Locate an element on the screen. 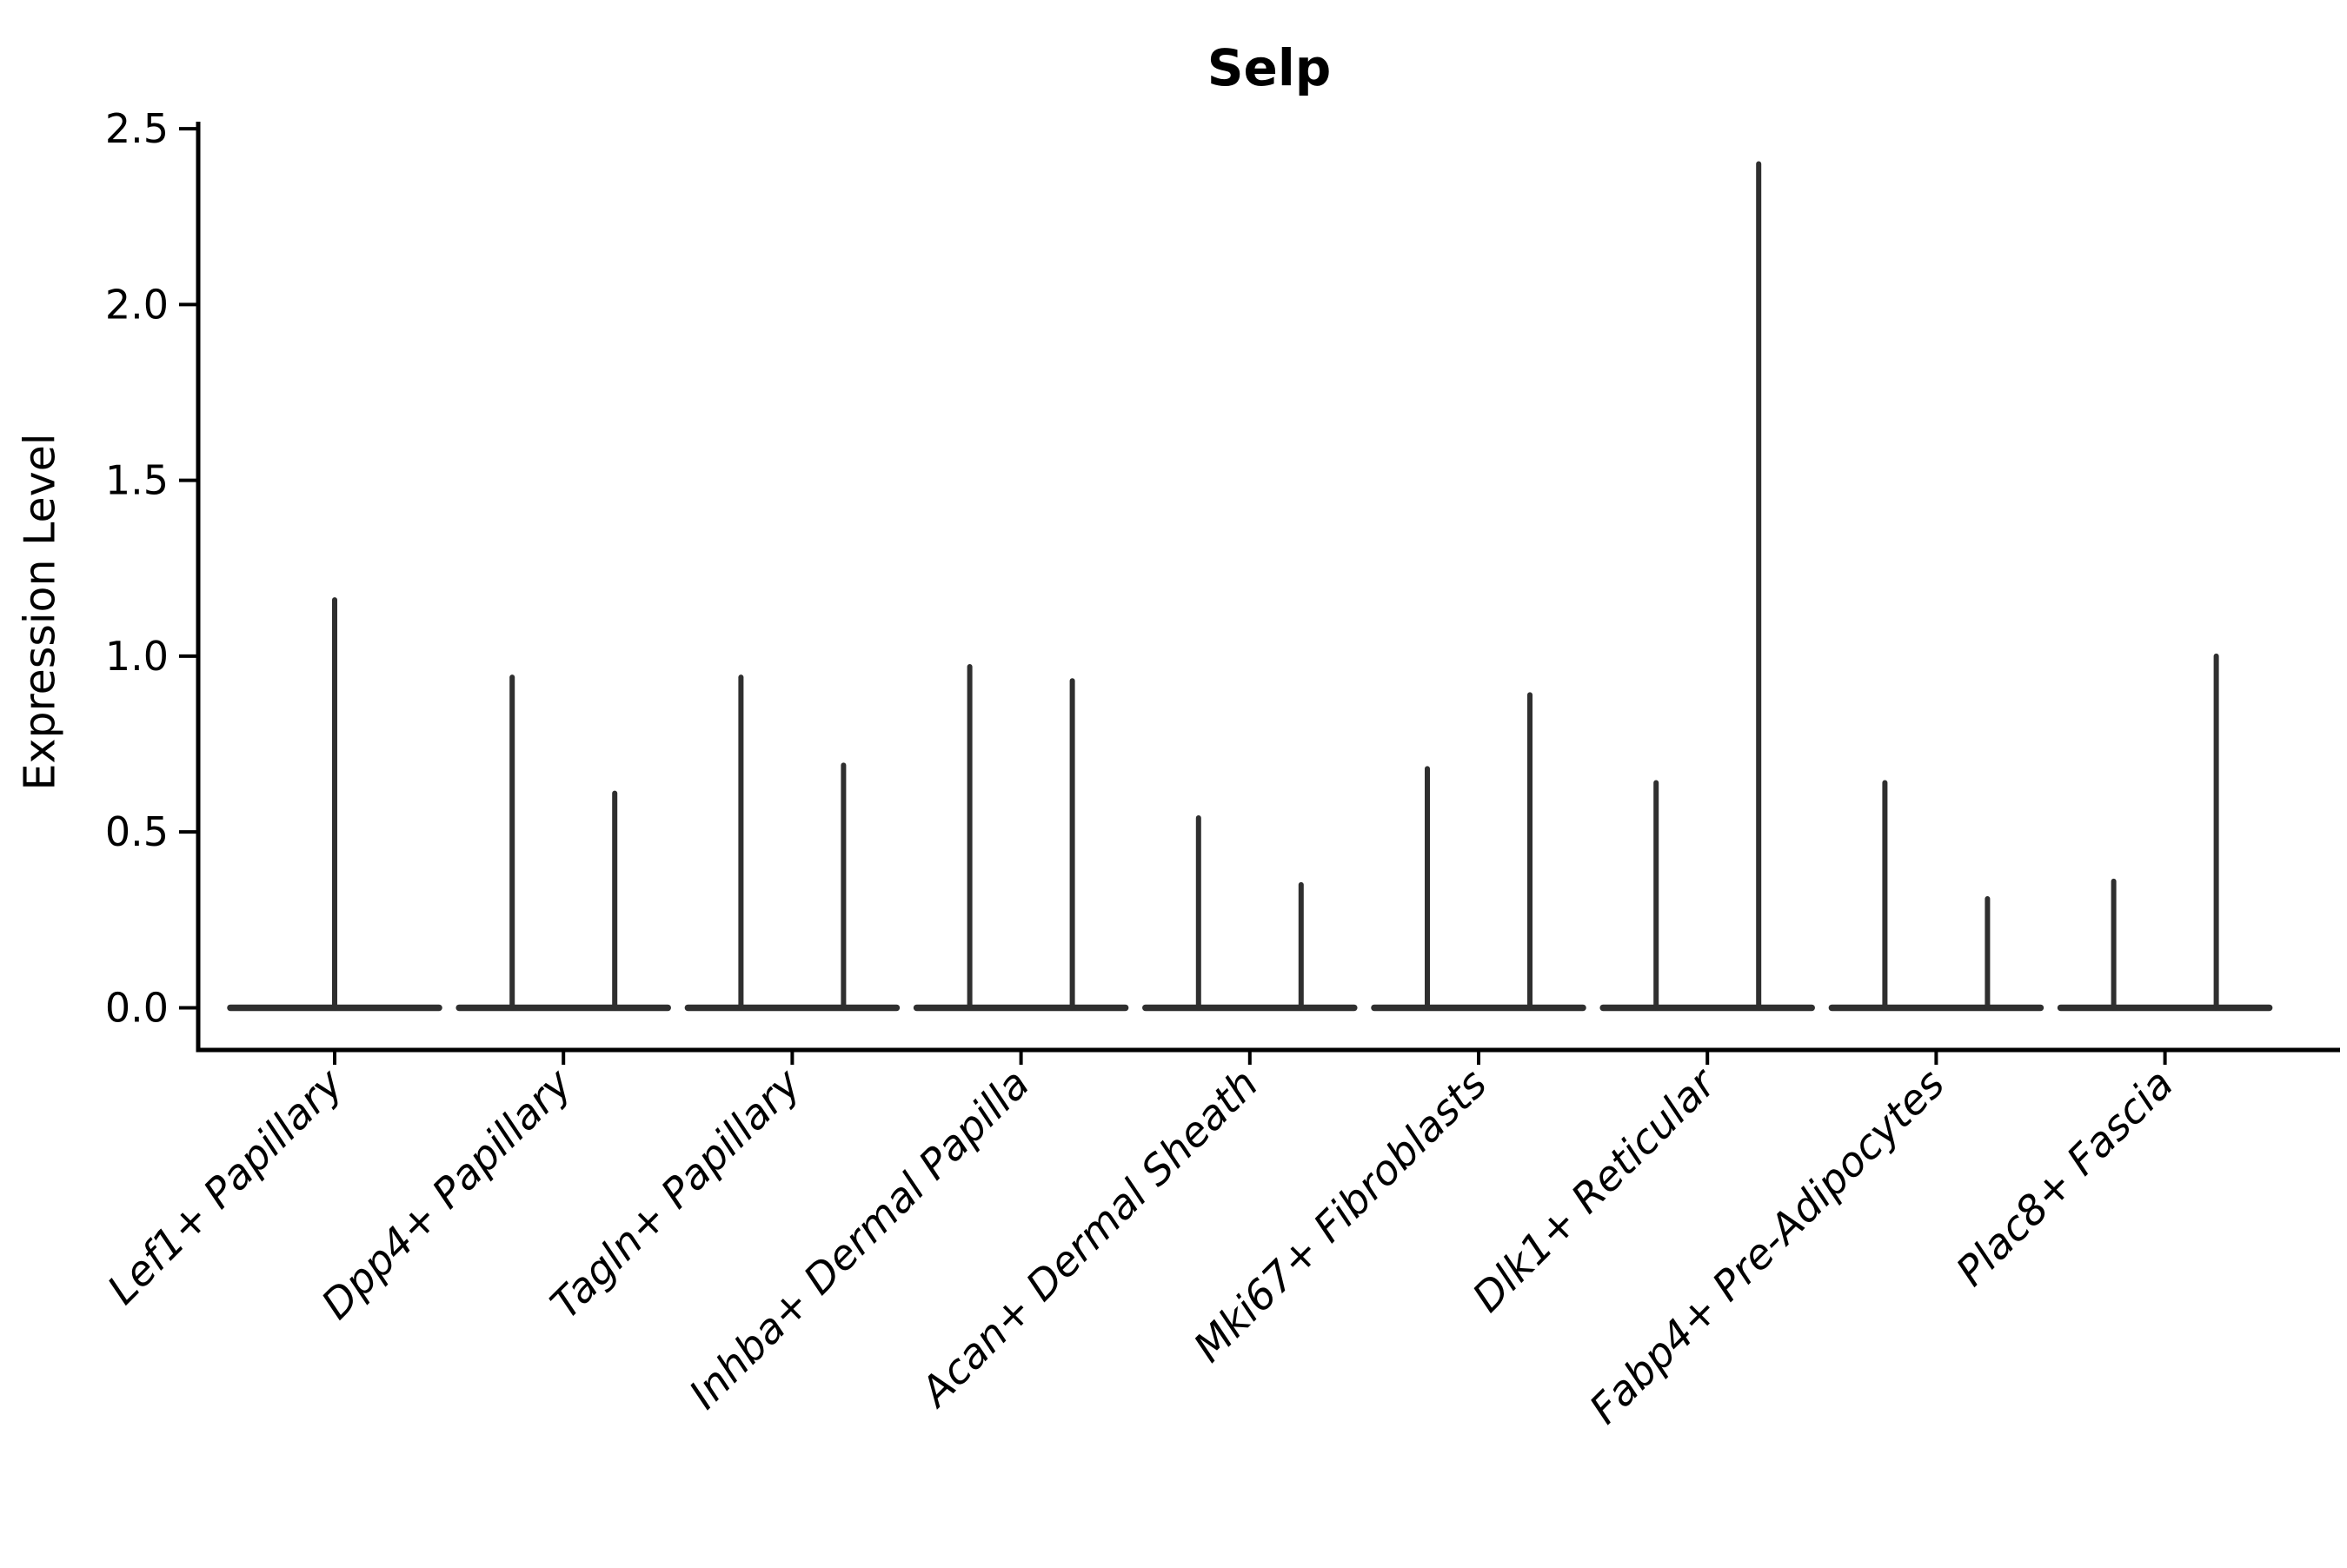  x-tick-label: Plac8+ Fascia is located at coordinates (2065, 1178).